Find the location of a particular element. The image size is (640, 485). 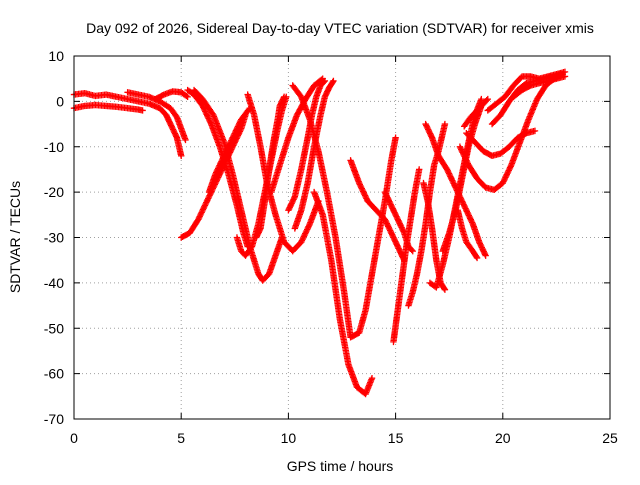

x-tick-label: 25 is located at coordinates (610, 438).